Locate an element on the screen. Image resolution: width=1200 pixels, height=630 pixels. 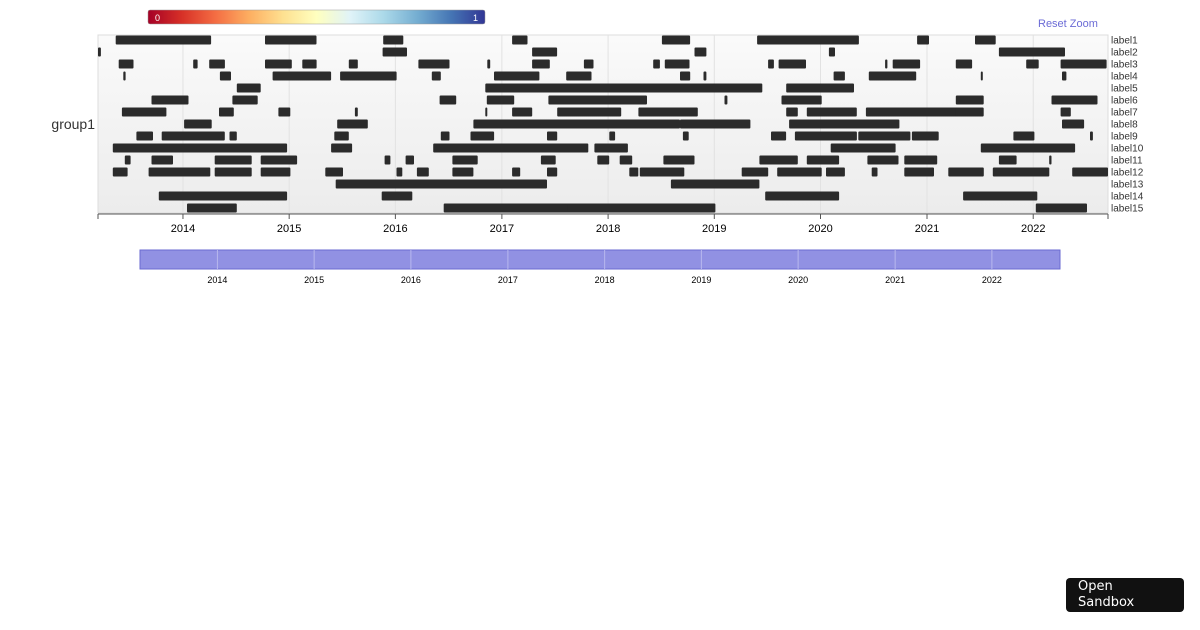
reset-zoom-link: Reset Zoom is located at coordinates (1068, 24).